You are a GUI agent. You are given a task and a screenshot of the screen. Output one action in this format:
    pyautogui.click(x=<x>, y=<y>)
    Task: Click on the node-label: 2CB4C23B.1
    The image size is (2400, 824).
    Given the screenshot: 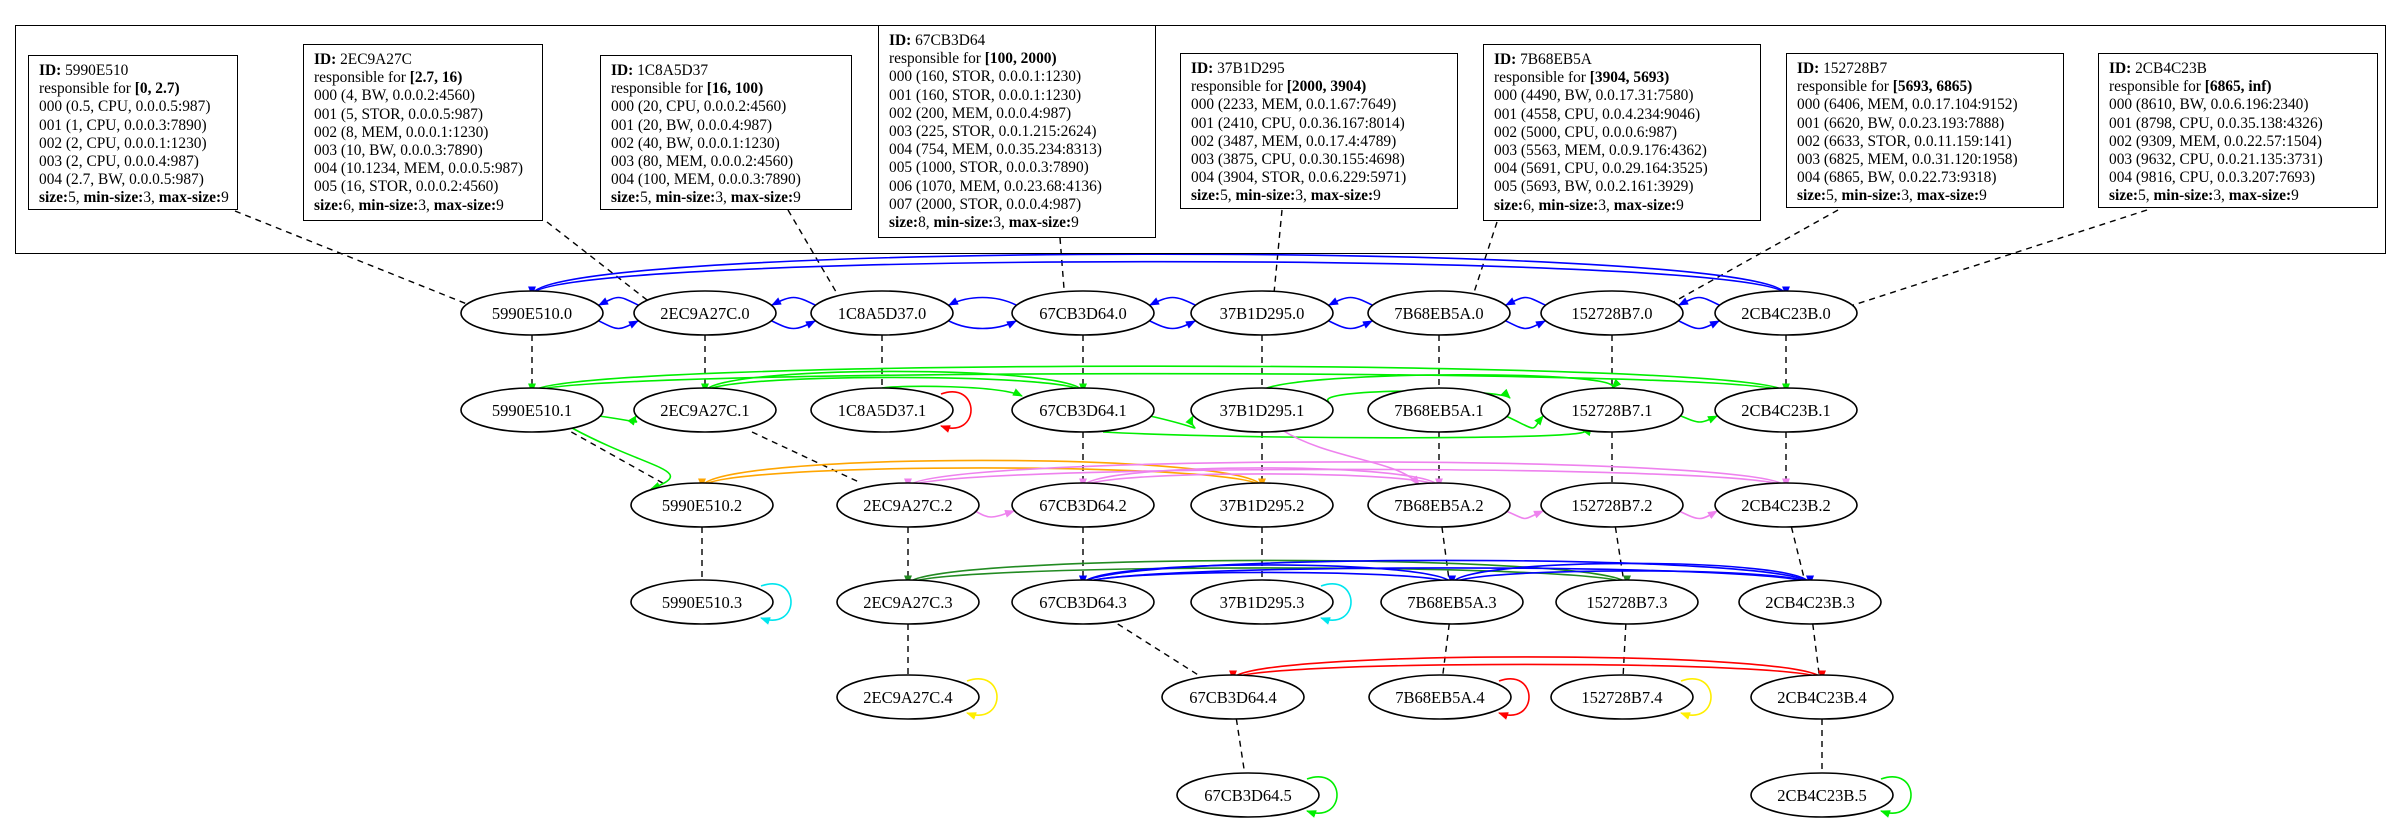 What is the action you would take?
    pyautogui.click(x=1785, y=410)
    